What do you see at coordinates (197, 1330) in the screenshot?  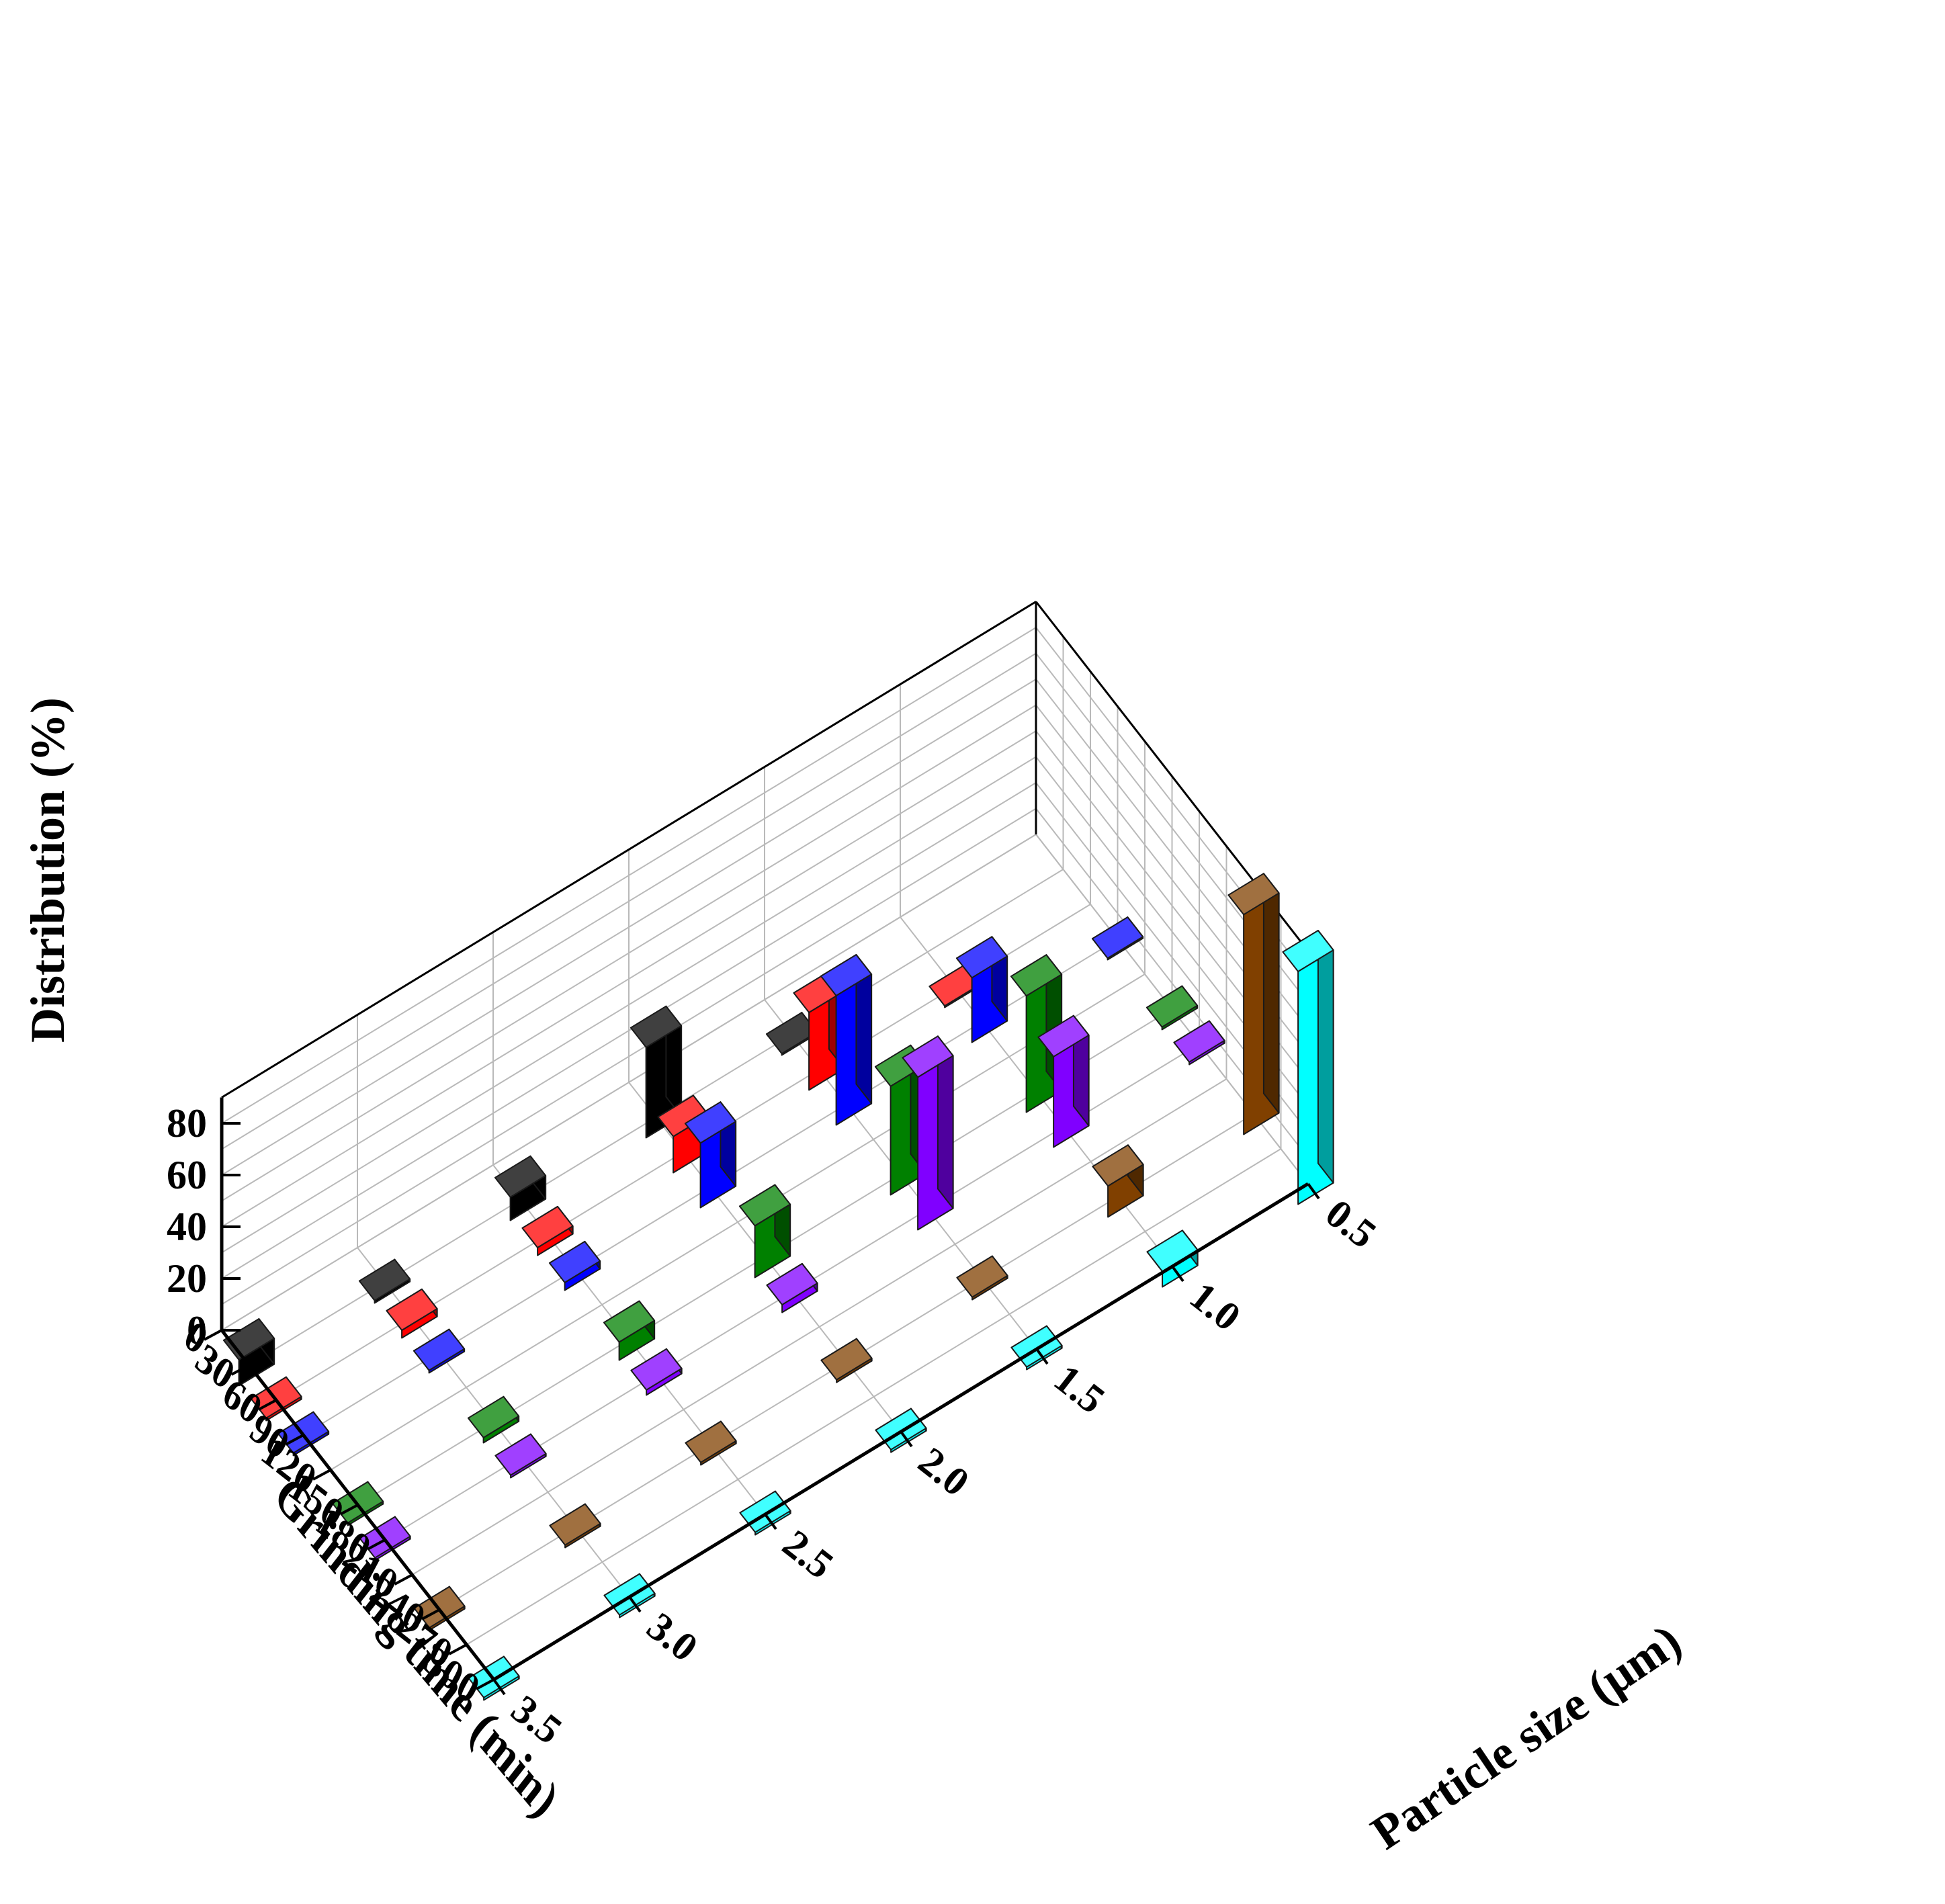 I see `z-tick-label: 0` at bounding box center [197, 1330].